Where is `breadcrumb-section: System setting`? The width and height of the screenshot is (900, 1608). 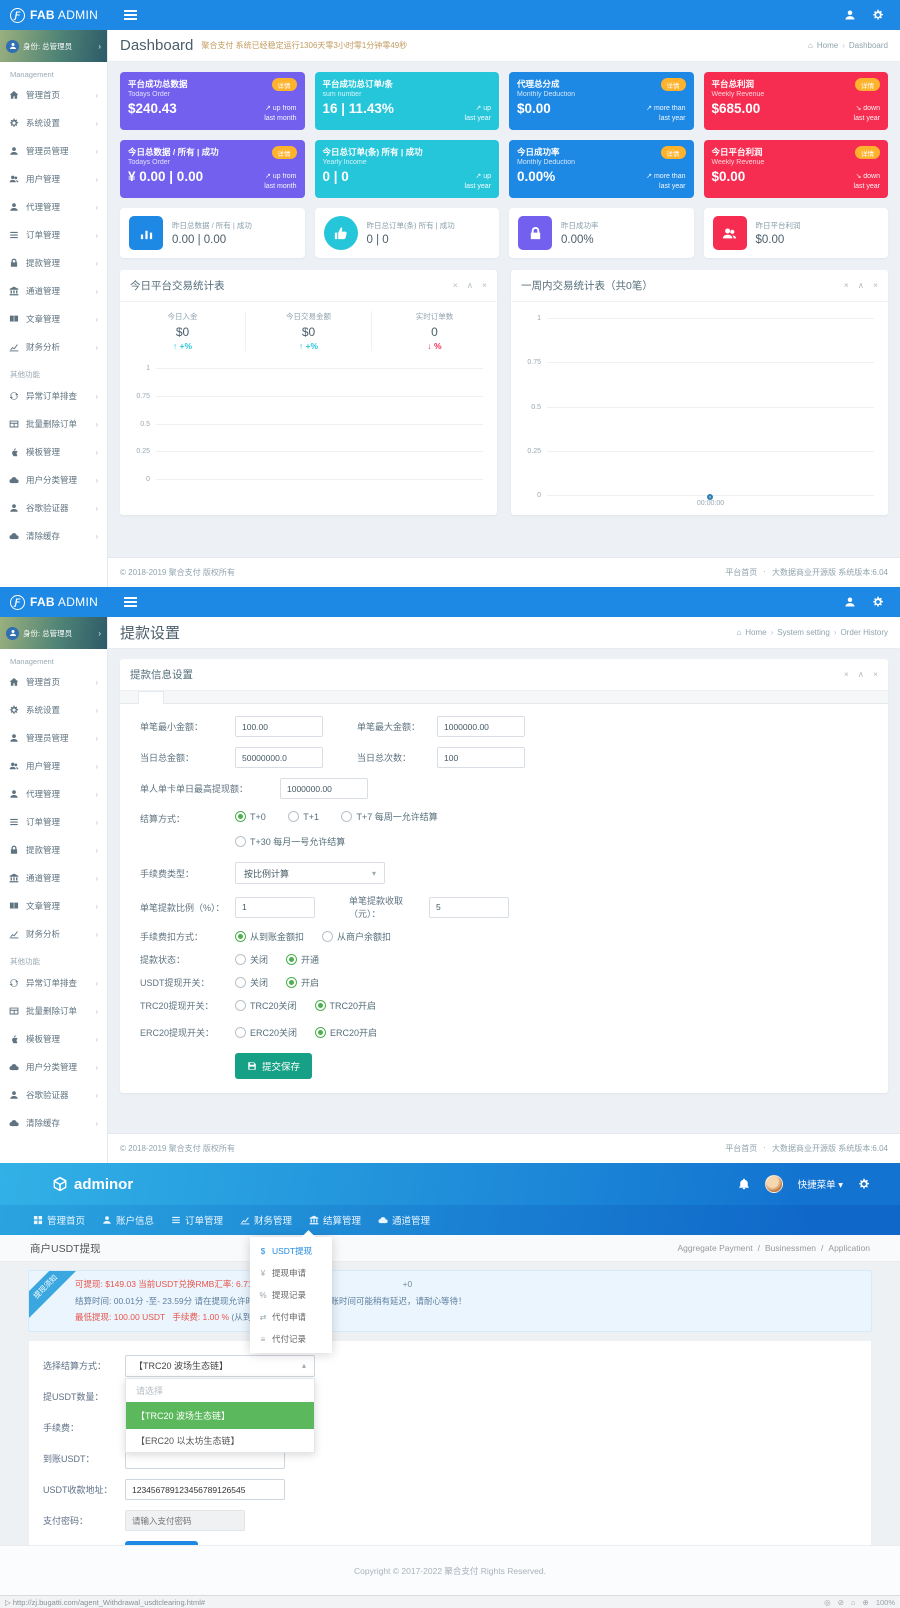
breadcrumb-section: System setting is located at coordinates (803, 632).